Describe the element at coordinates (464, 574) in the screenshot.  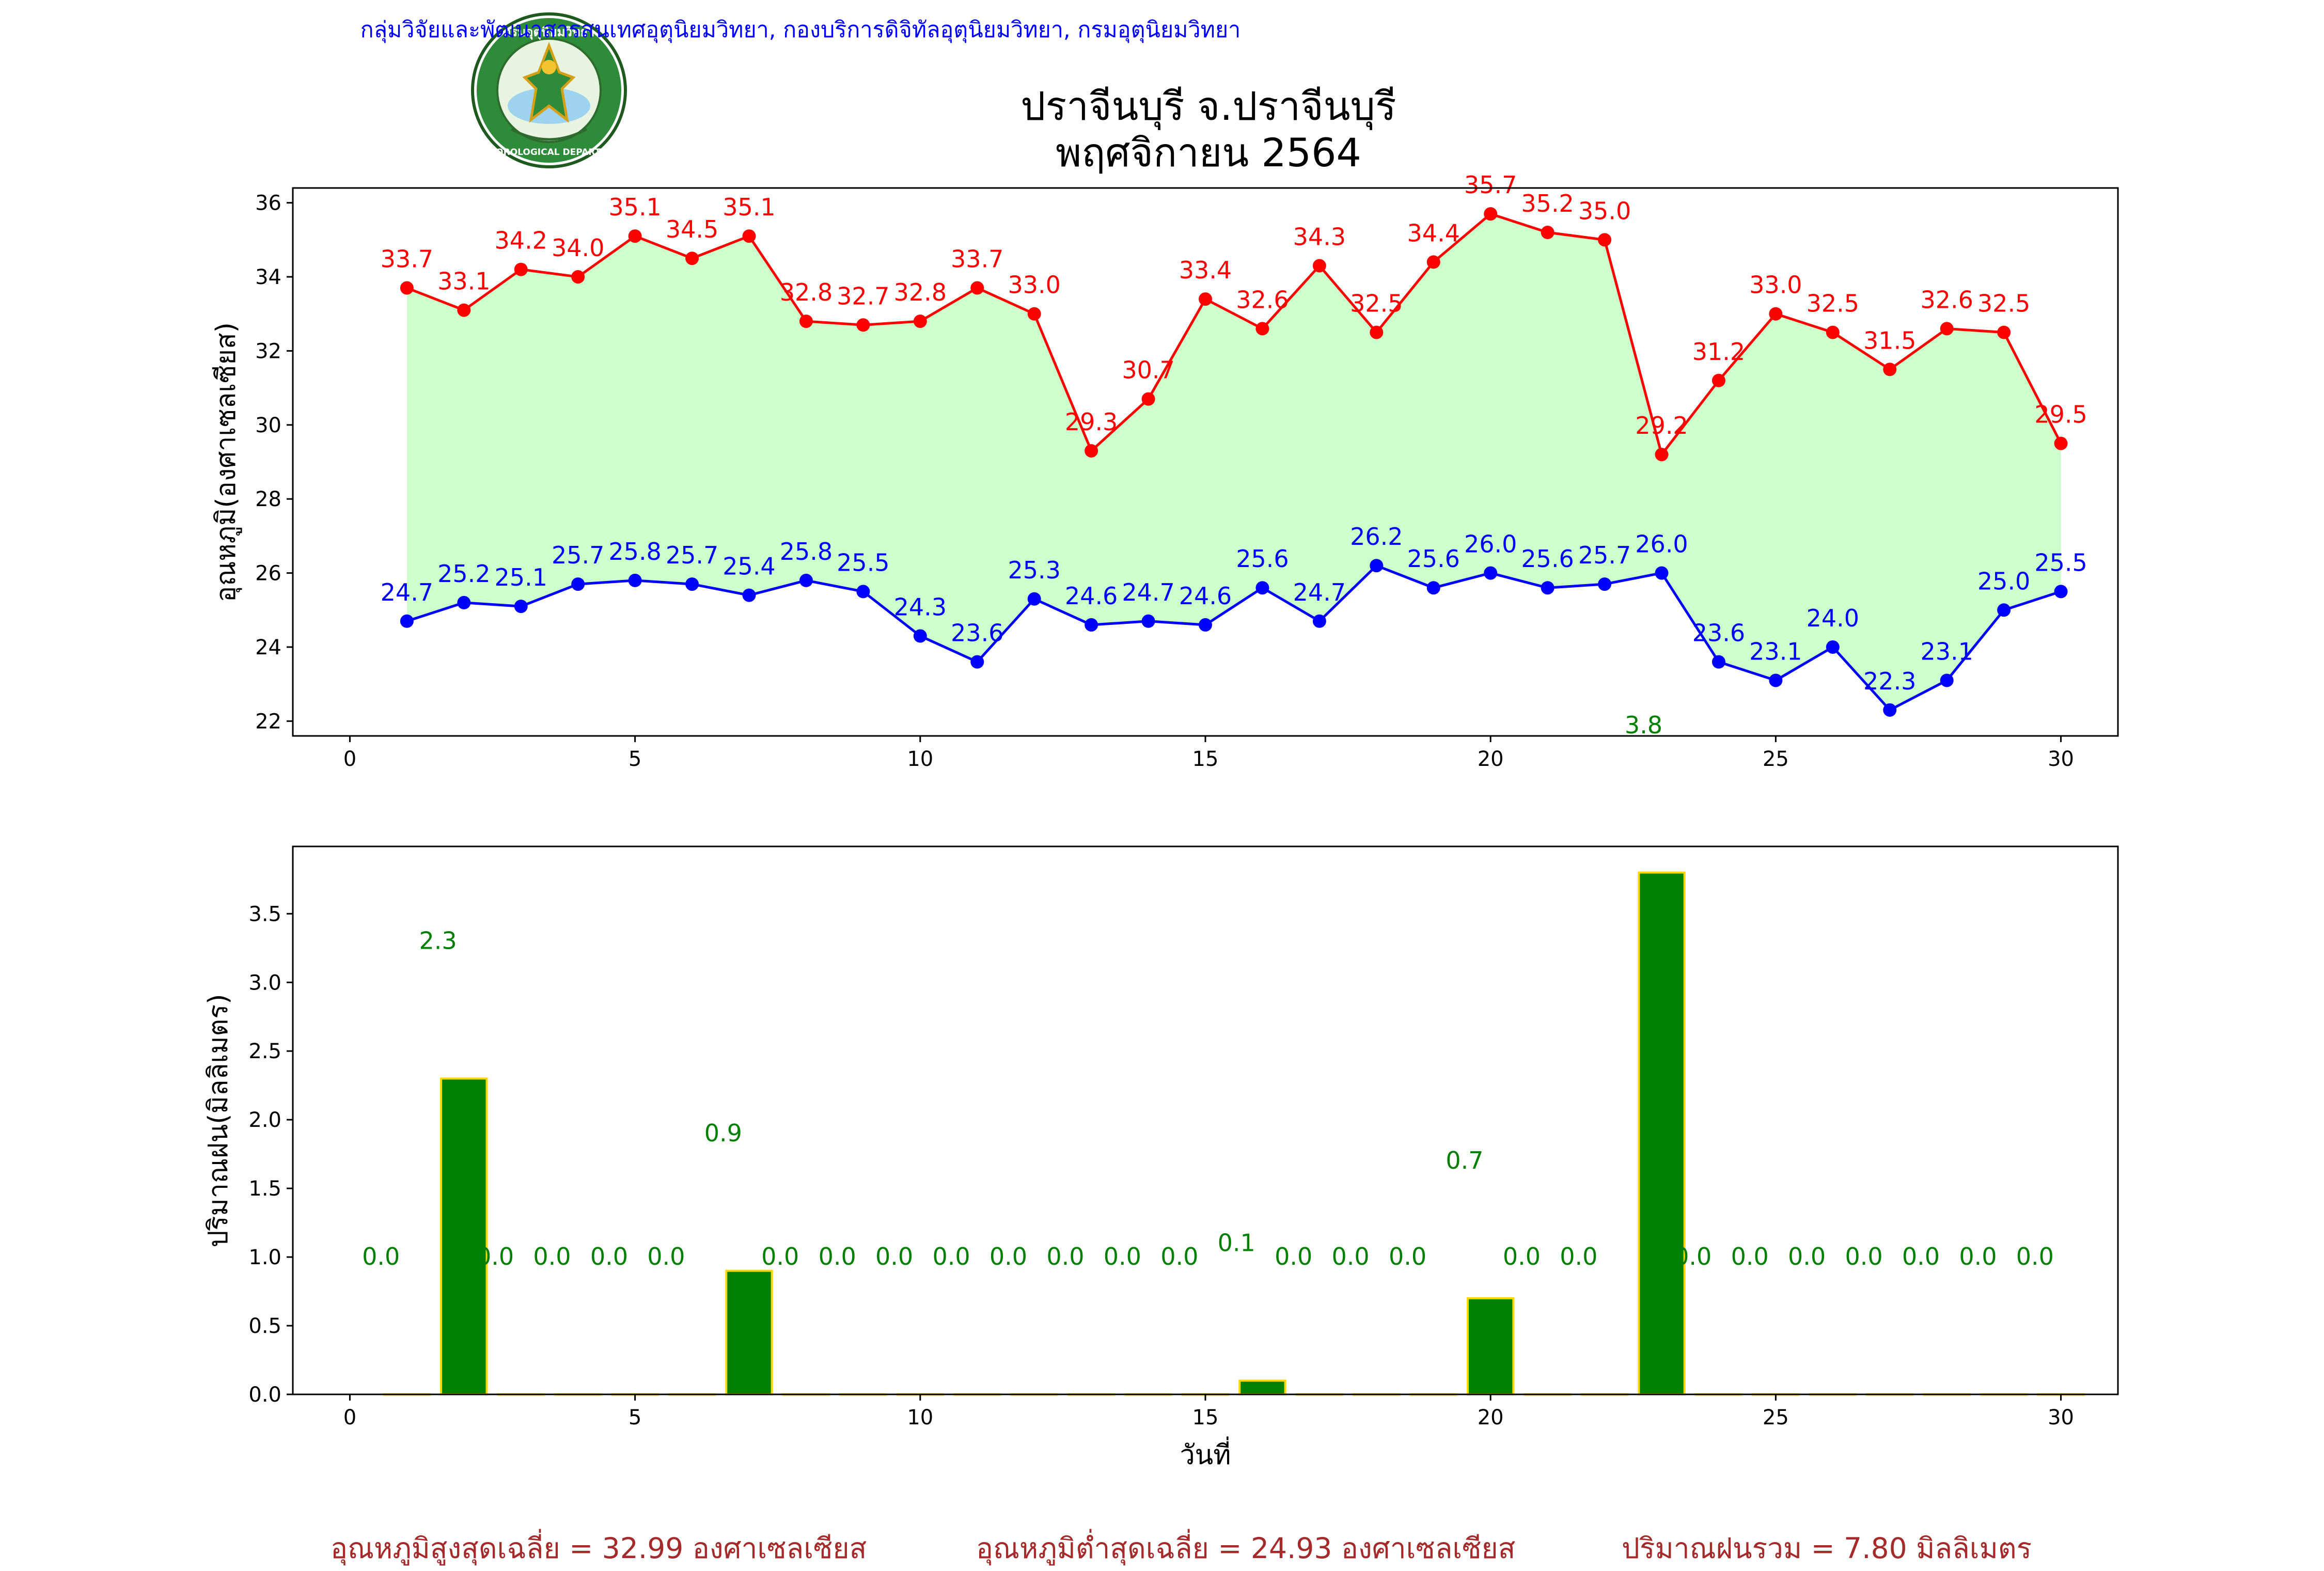
I see `min-temp-label: 25.2` at that location.